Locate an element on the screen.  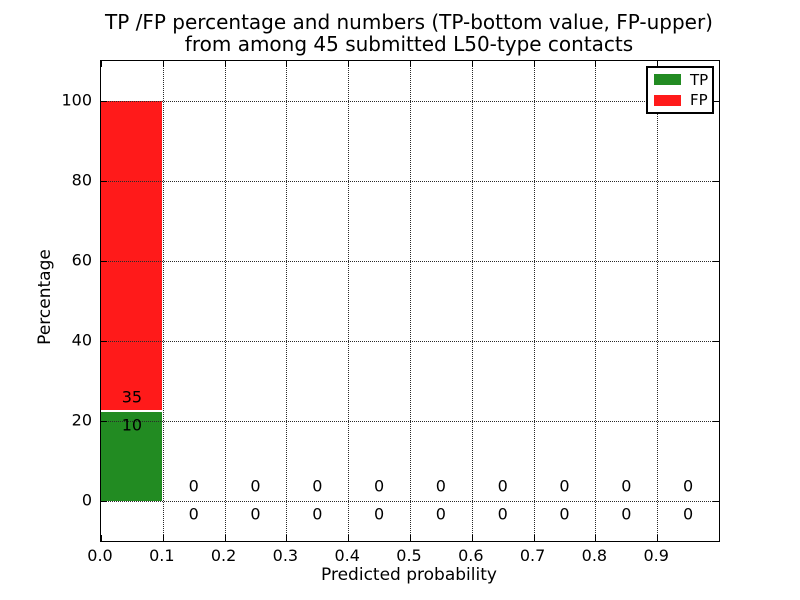
legend-entry-fp: FP is located at coordinates (681, 100).